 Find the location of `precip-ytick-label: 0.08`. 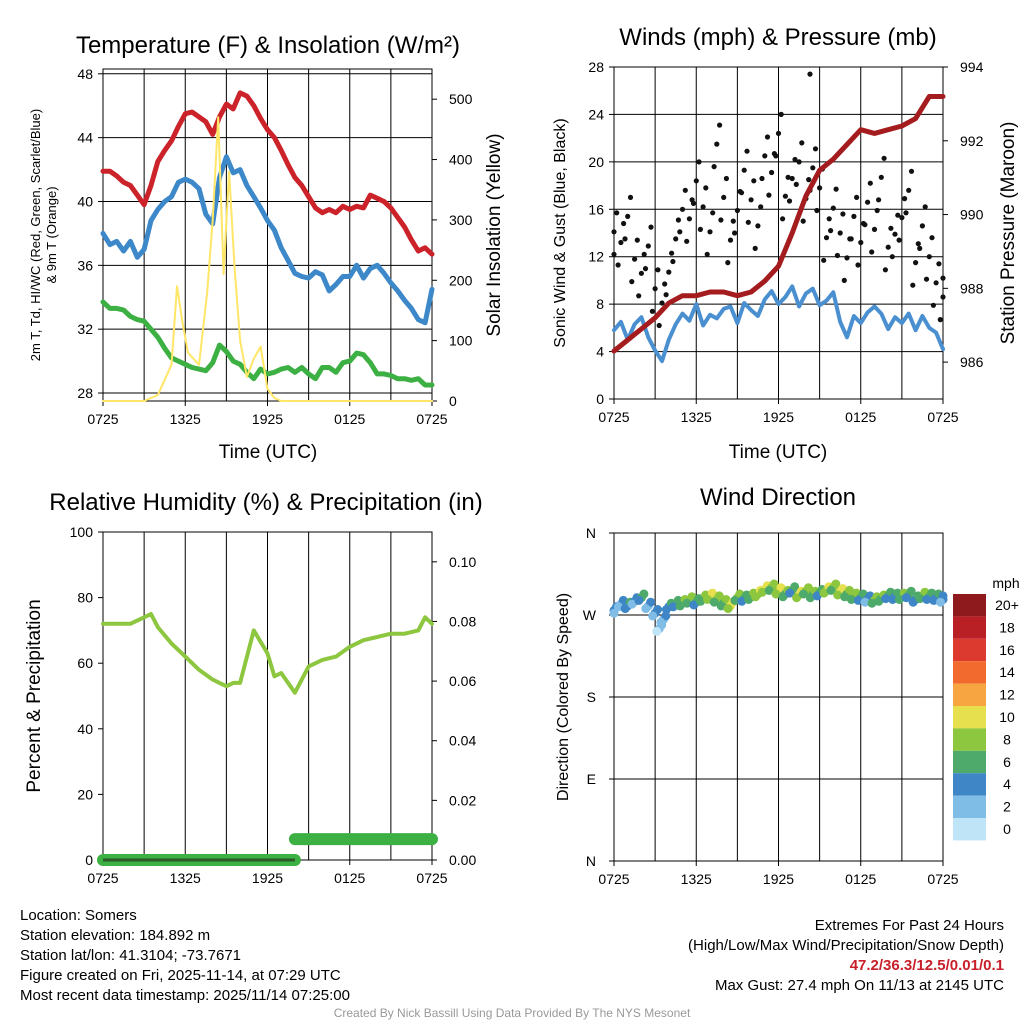

precip-ytick-label: 0.08 is located at coordinates (462, 621).